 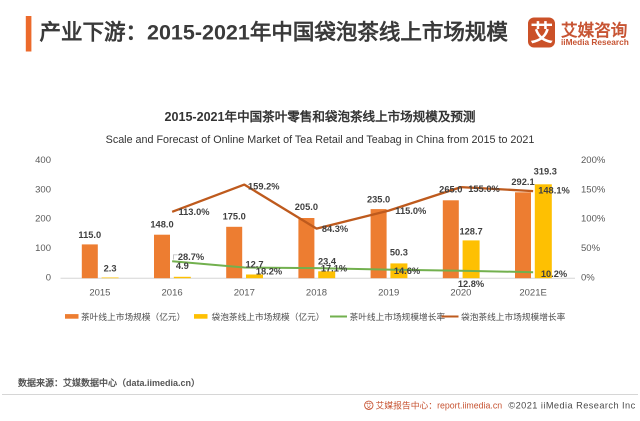 What do you see at coordinates (268, 316) in the screenshot?
I see `svg-text: 袋泡茶线上市场规模（亿元）` at bounding box center [268, 316].